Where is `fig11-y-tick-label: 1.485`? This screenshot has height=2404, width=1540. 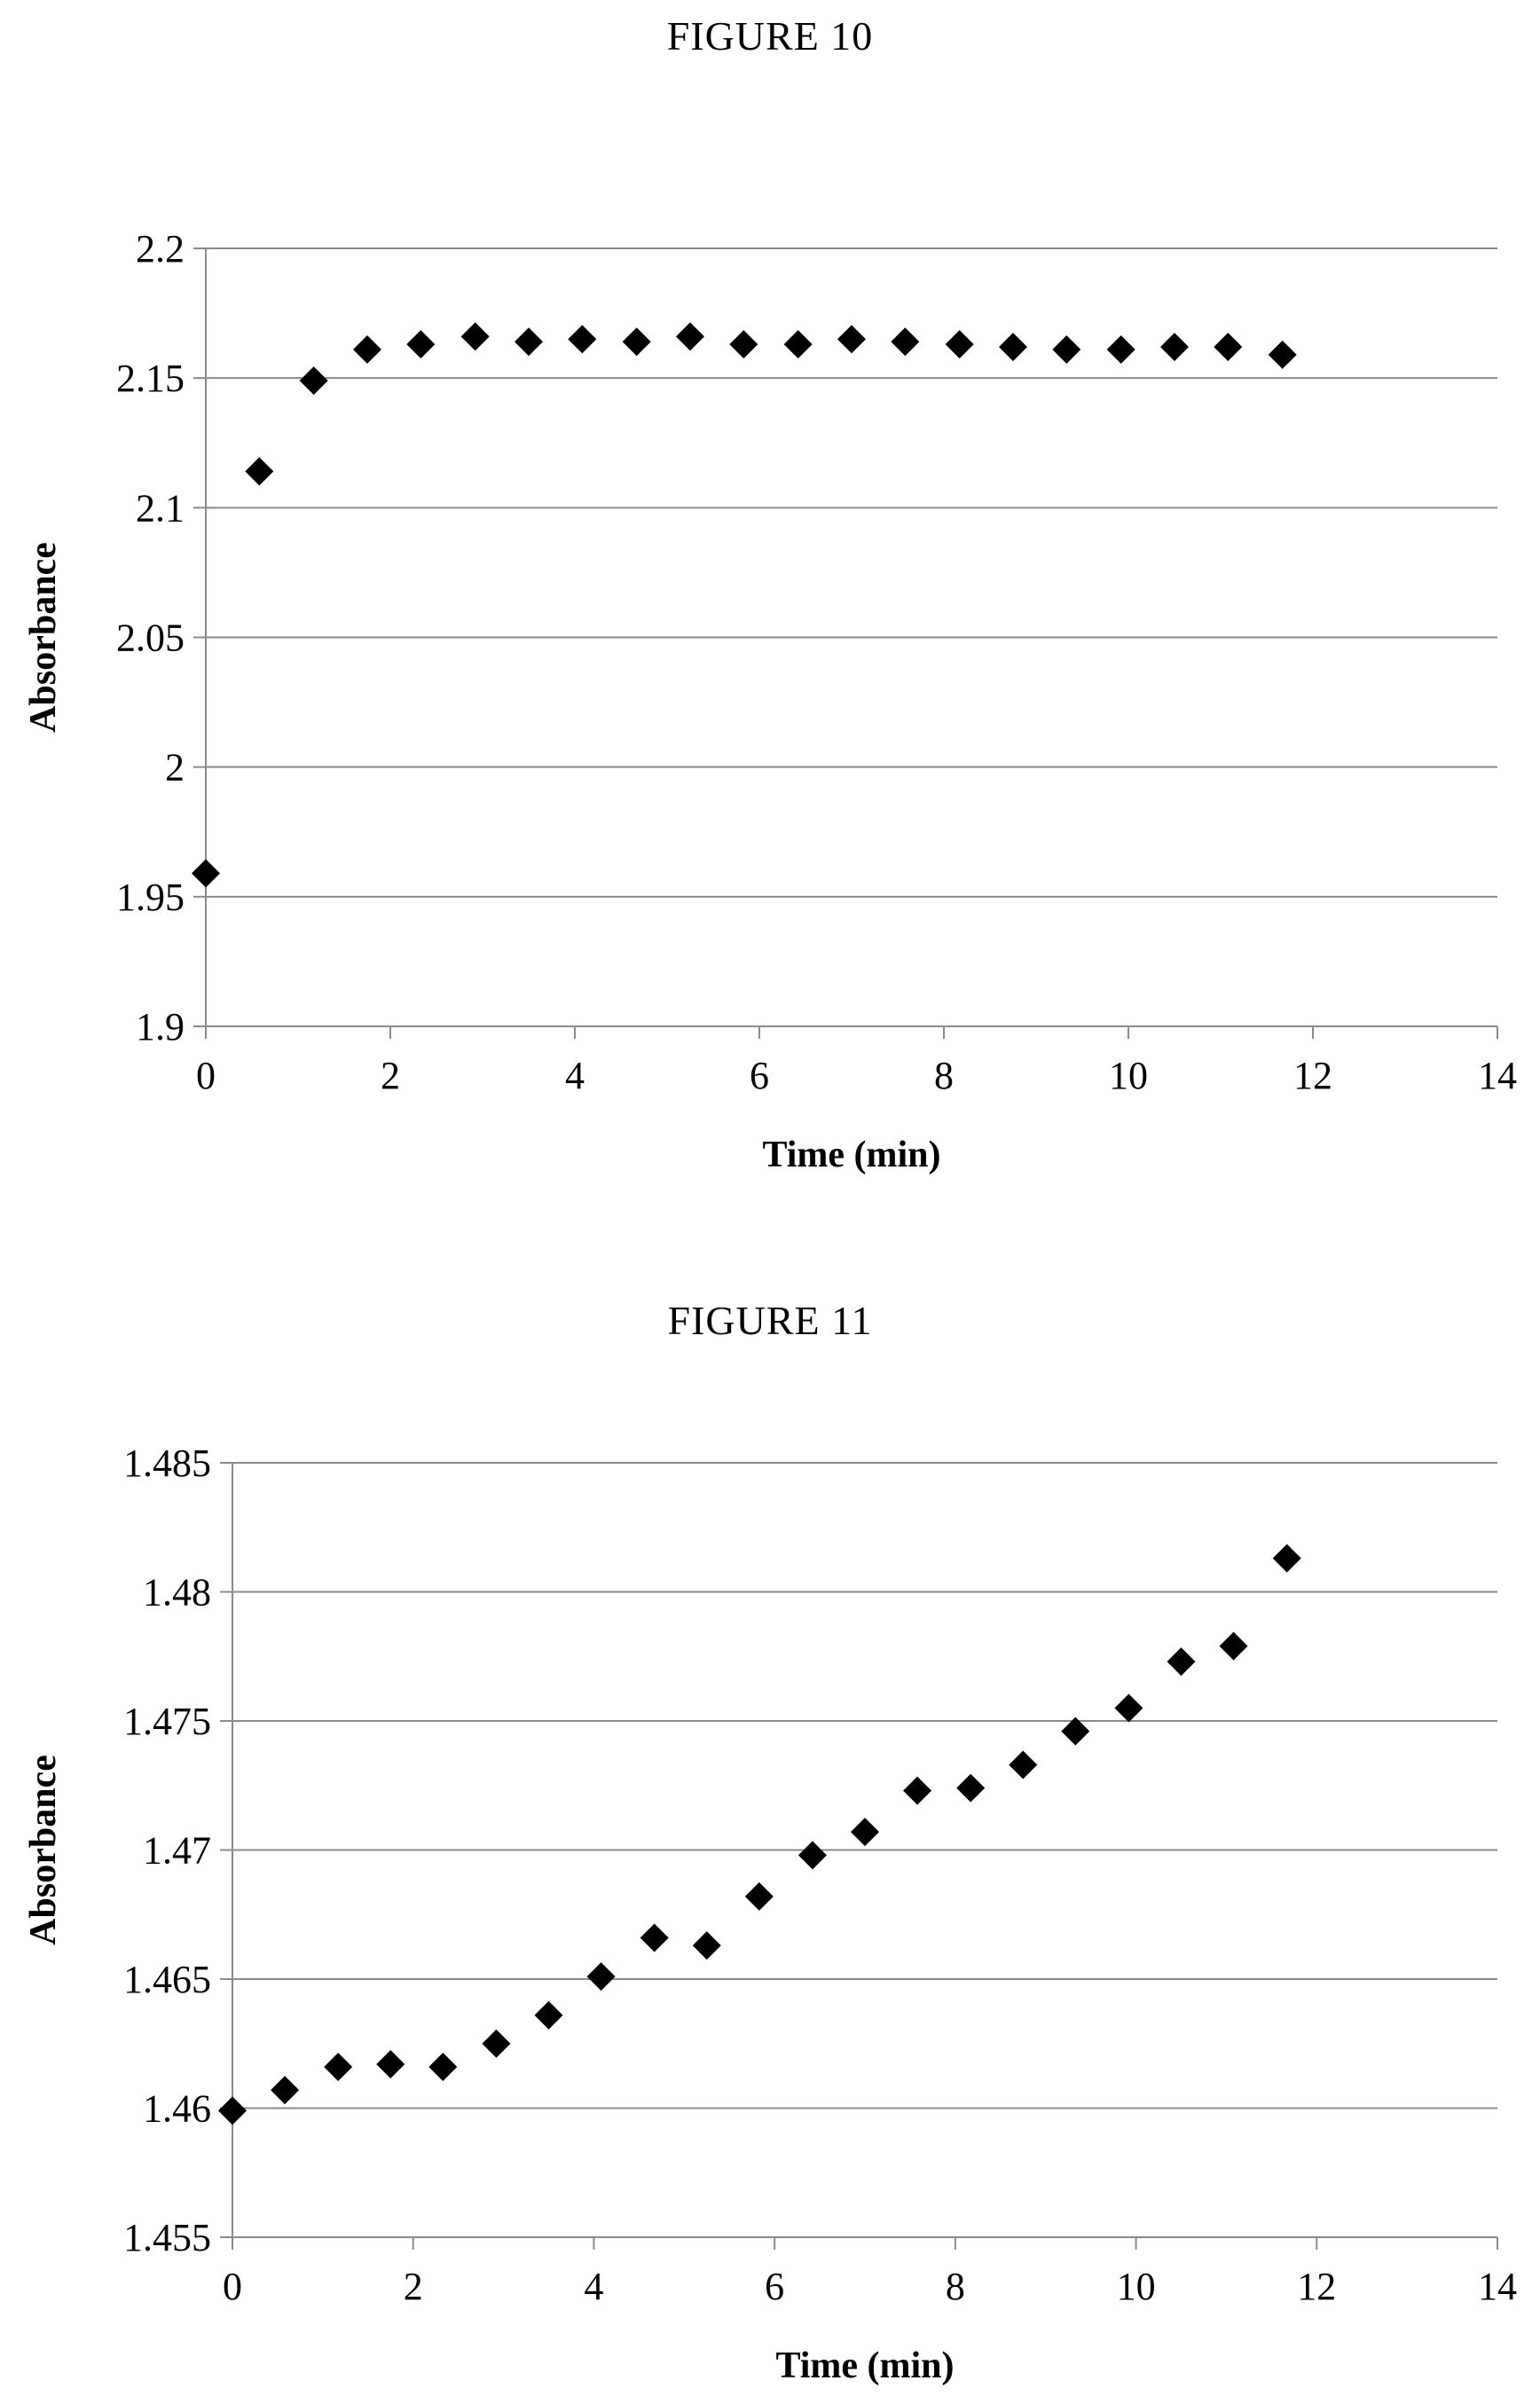 fig11-y-tick-label: 1.485 is located at coordinates (167, 1464).